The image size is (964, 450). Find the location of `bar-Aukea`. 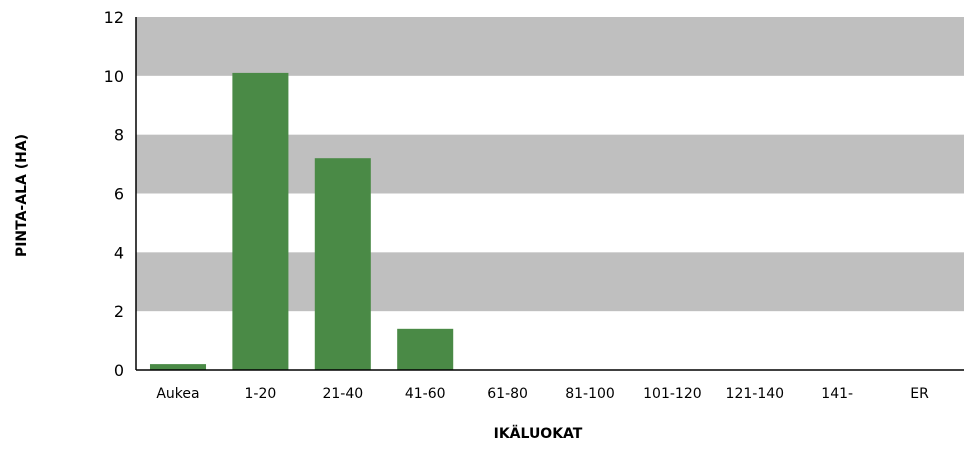

bar-Aukea is located at coordinates (178, 367).